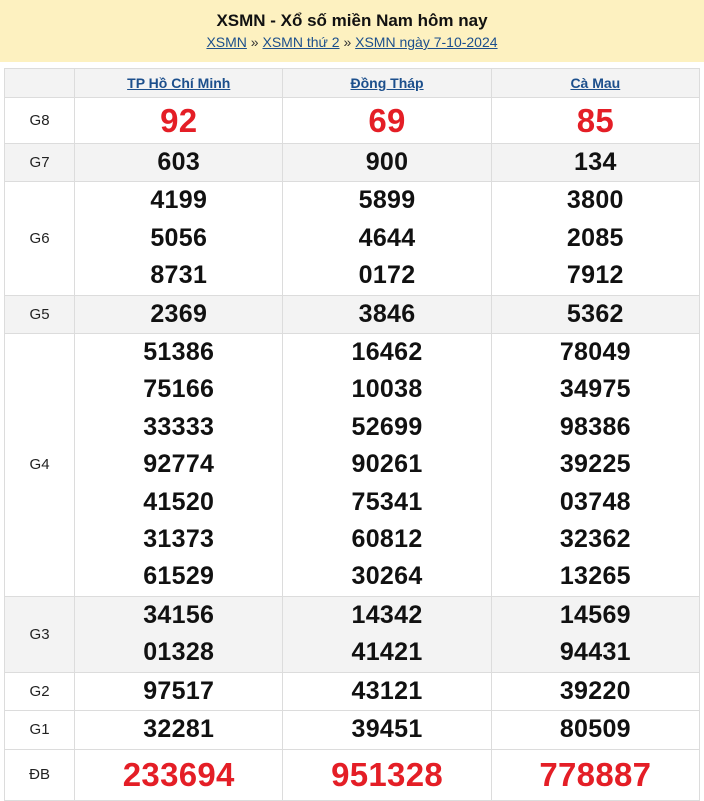 The image size is (704, 801). I want to click on result-cell: 951328, so click(387, 774).